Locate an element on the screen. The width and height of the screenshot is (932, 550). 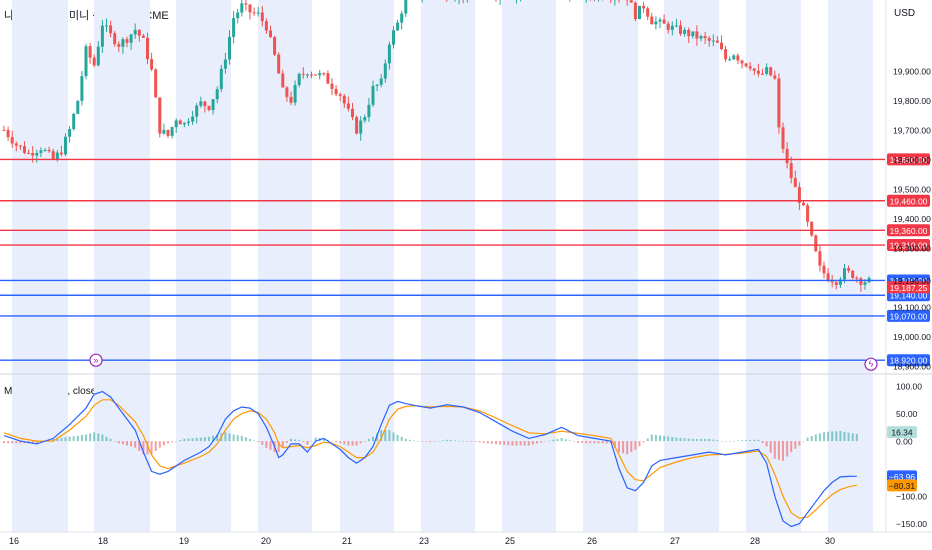
time-axis-tick-label: 16 is located at coordinates (14, 541).